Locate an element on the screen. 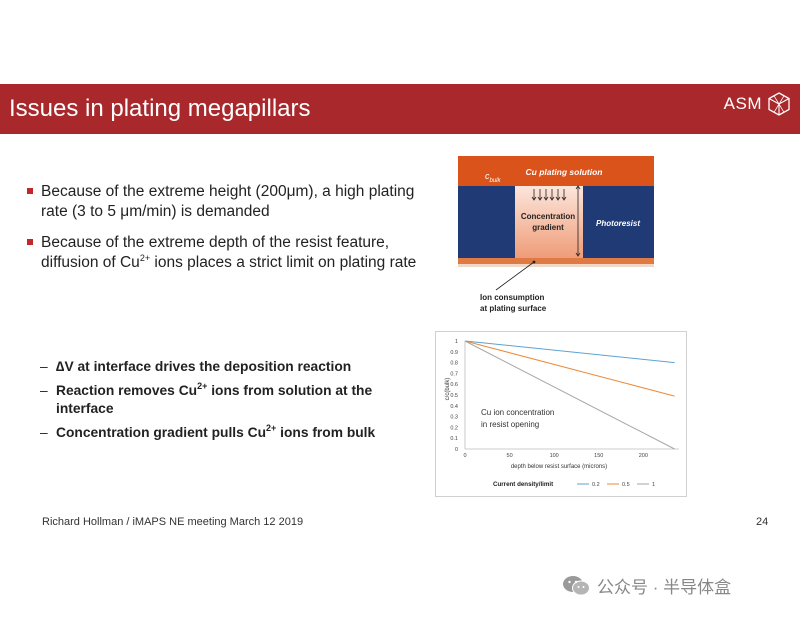  title-banner: Issues in plating megapillars ASM is located at coordinates (400, 109).